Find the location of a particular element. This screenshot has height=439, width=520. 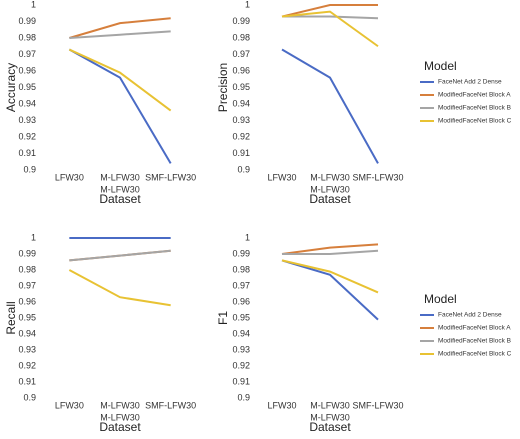

y-axis-title: Precision is located at coordinates (223, 87).